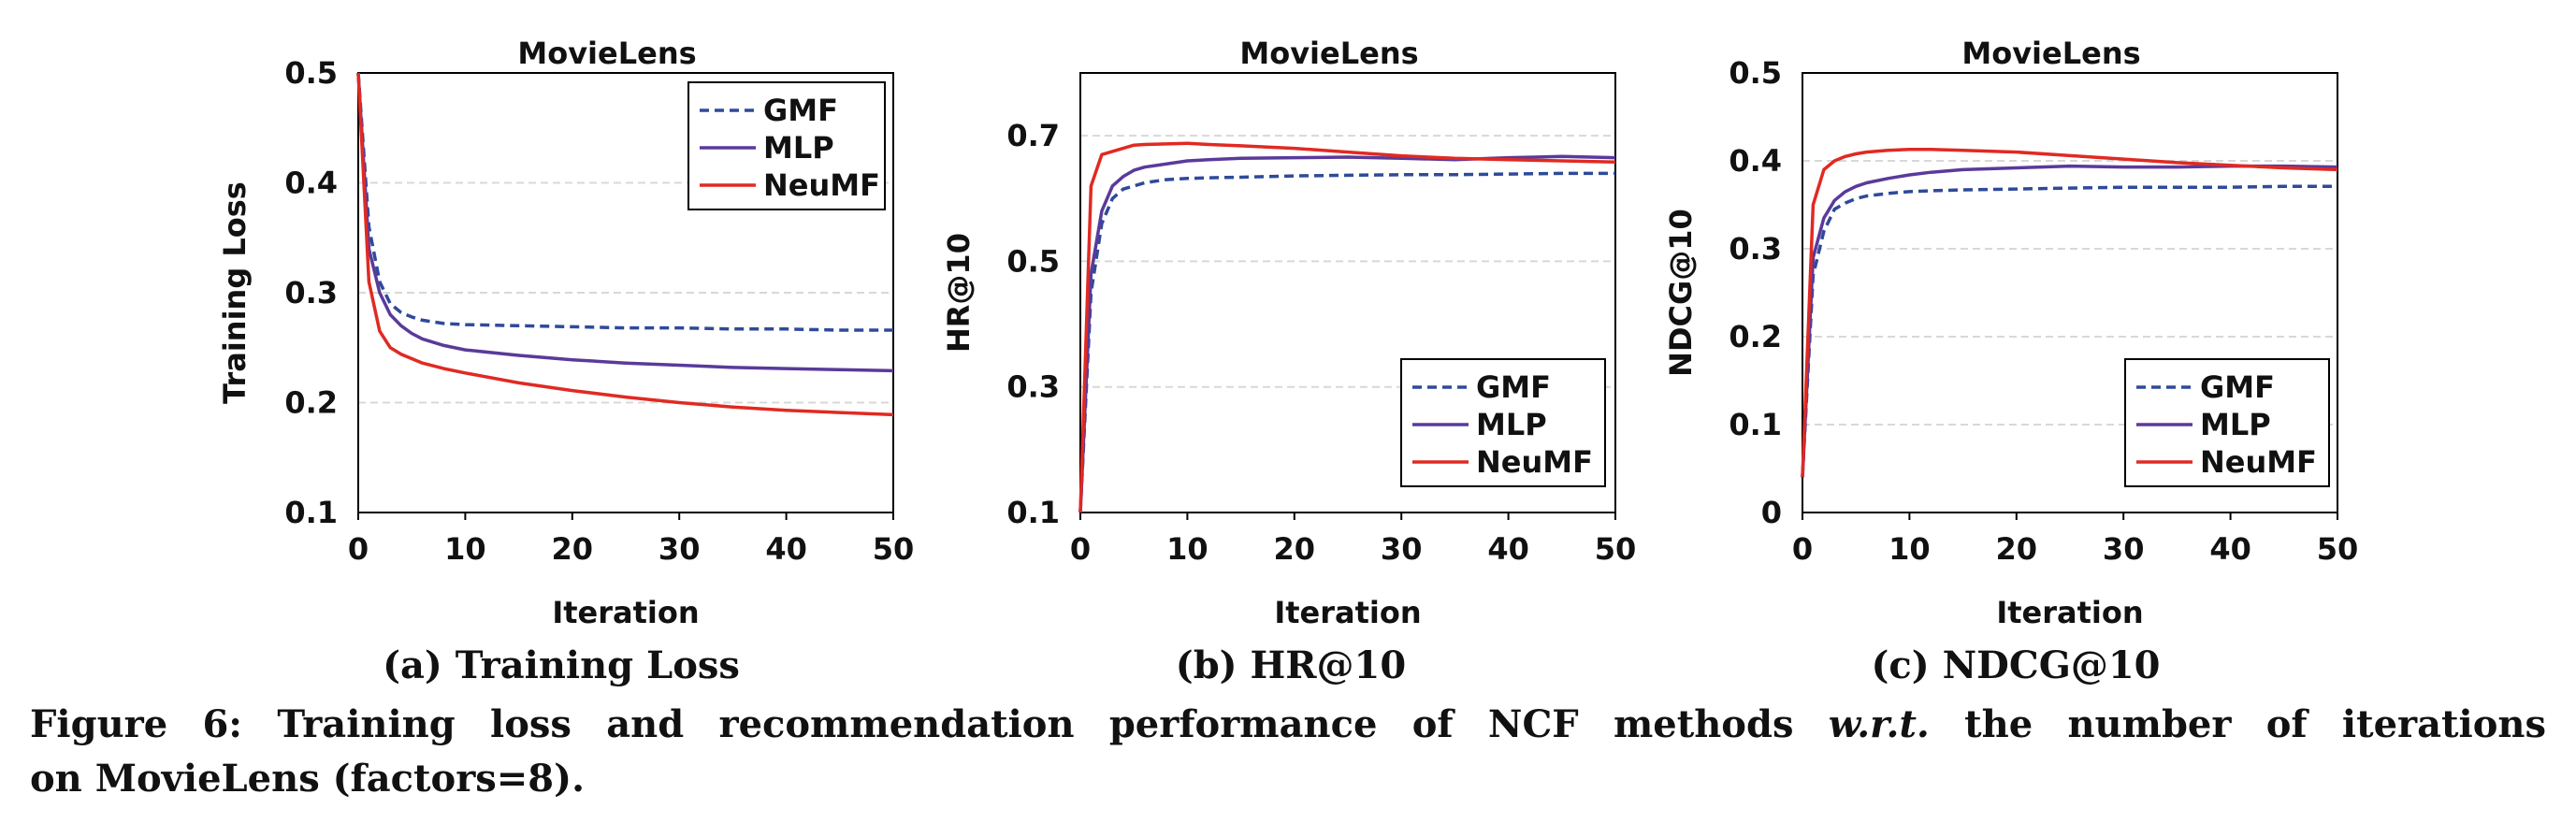 The image size is (2576, 823). I want to click on caption-text-after: the number of iterations, so click(2255, 724).